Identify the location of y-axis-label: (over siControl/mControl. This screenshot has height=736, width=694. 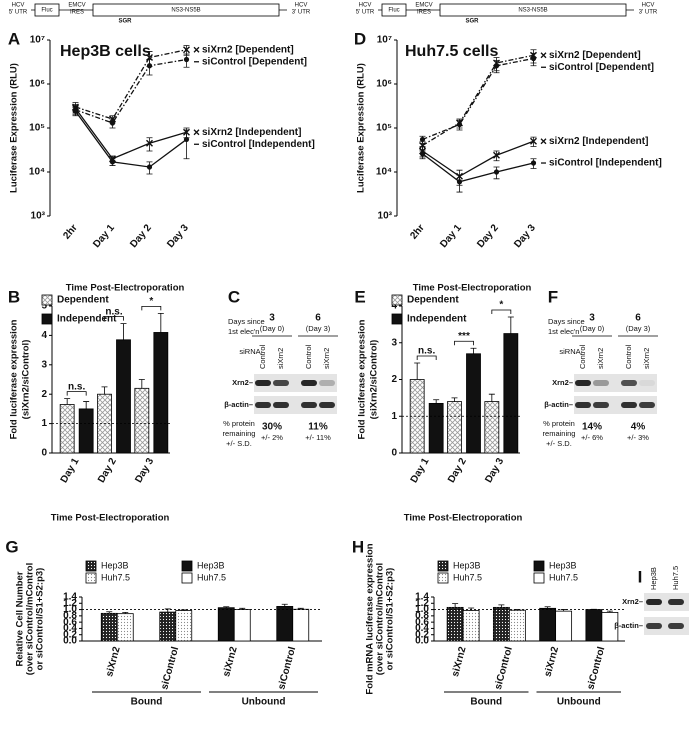
(30, 619).